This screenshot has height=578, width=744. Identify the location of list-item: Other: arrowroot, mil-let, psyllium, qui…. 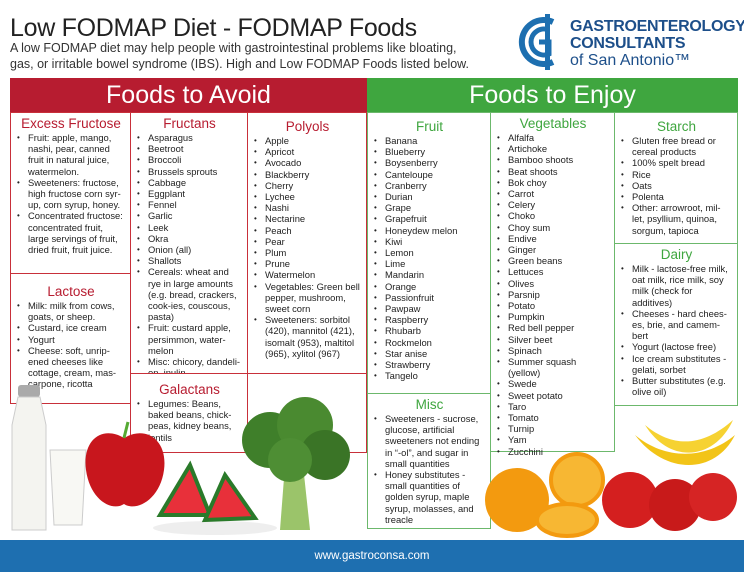
(676, 219).